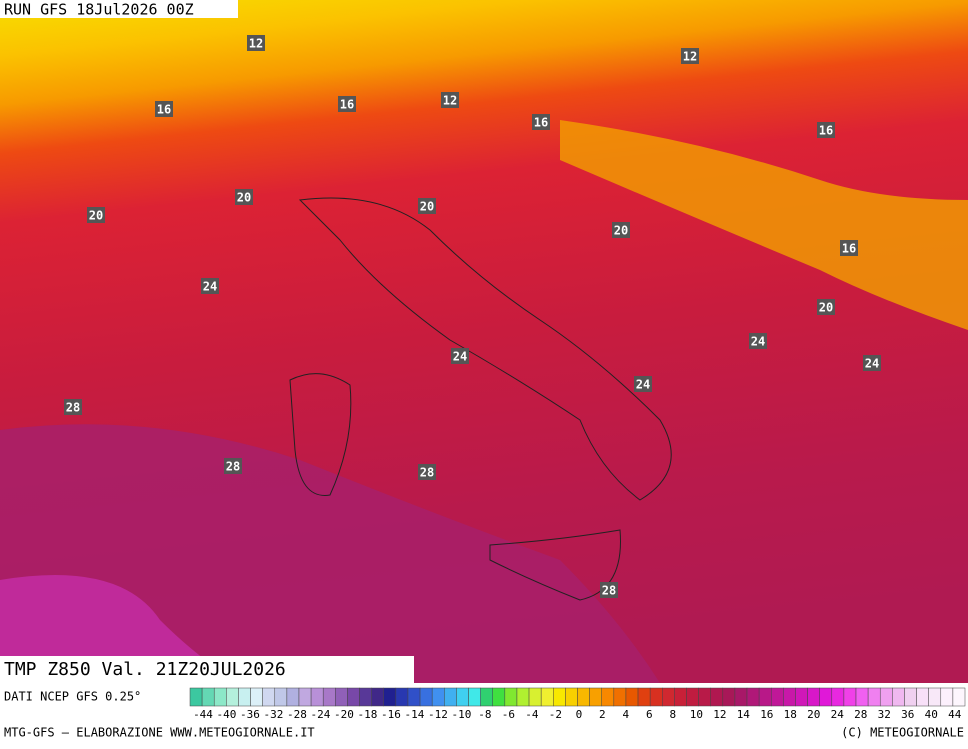  Describe the element at coordinates (902, 733) in the screenshot. I see `copyright-label: (C) METEOGIORNALE` at that location.